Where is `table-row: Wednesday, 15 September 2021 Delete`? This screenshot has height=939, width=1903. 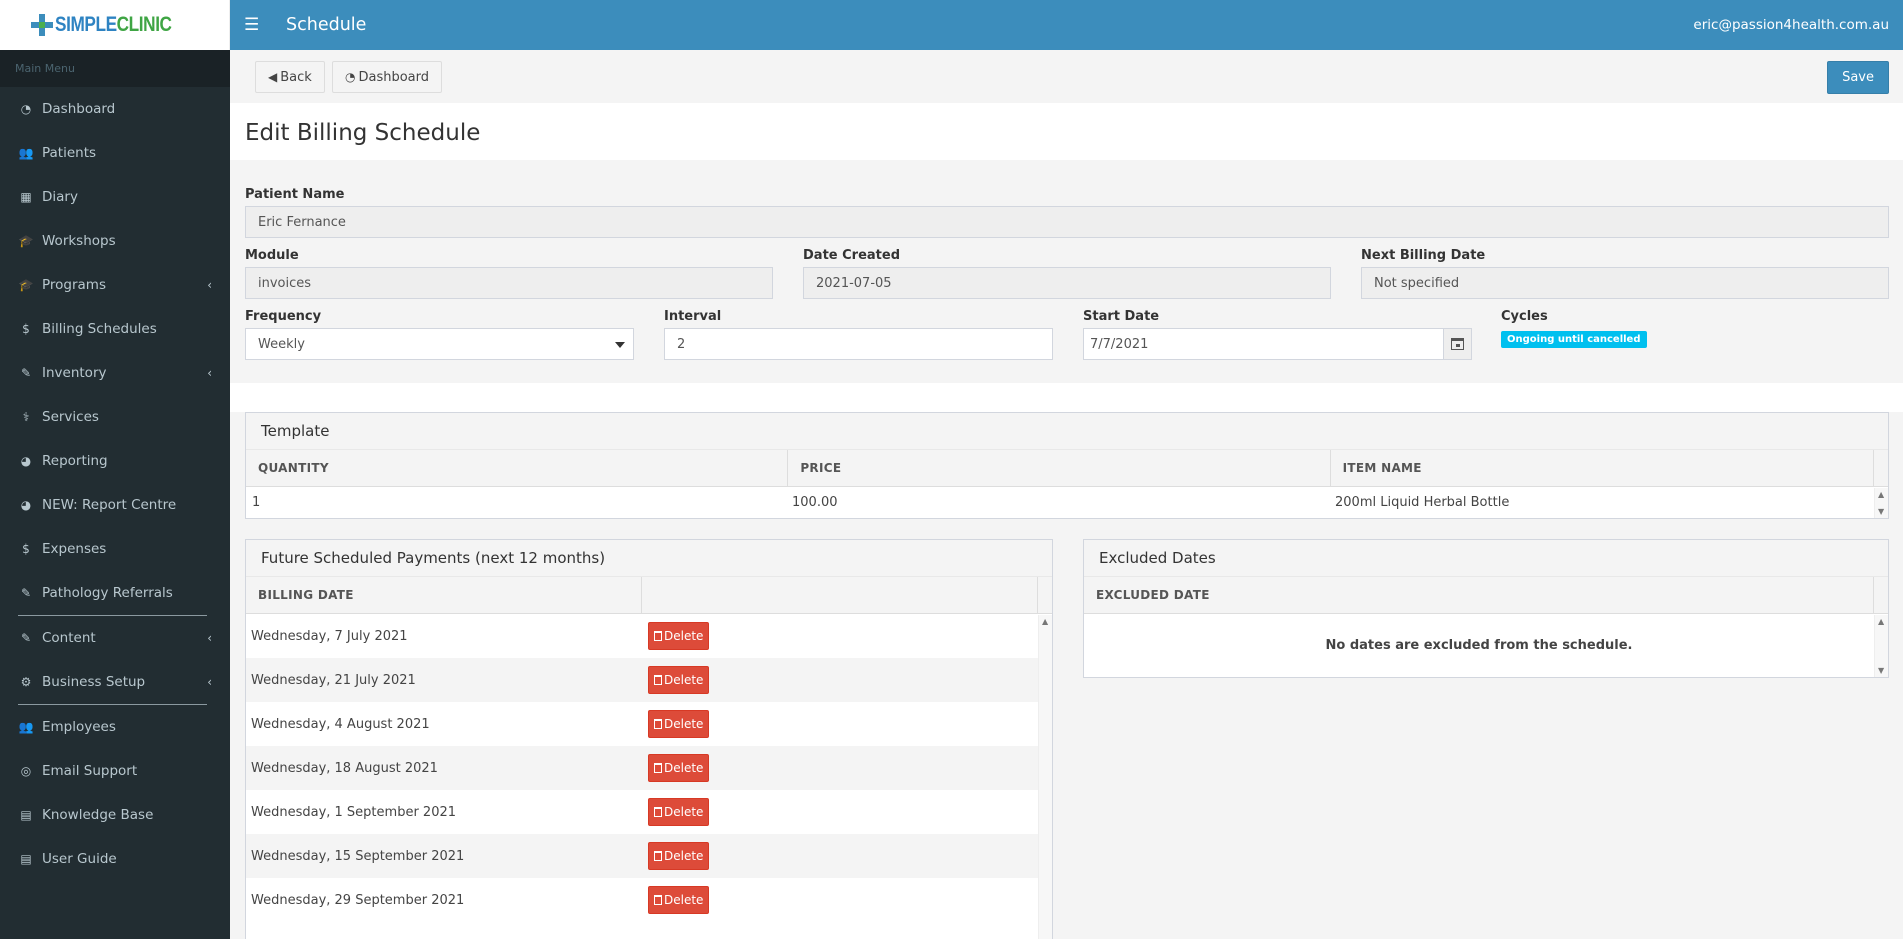 table-row: Wednesday, 15 September 2021 Delete is located at coordinates (642, 856).